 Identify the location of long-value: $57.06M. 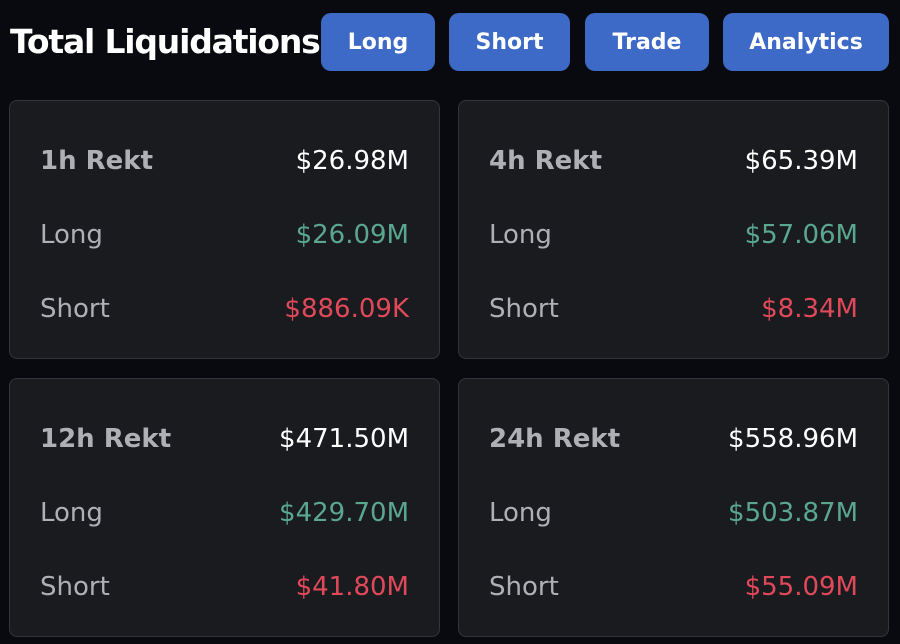
(801, 235).